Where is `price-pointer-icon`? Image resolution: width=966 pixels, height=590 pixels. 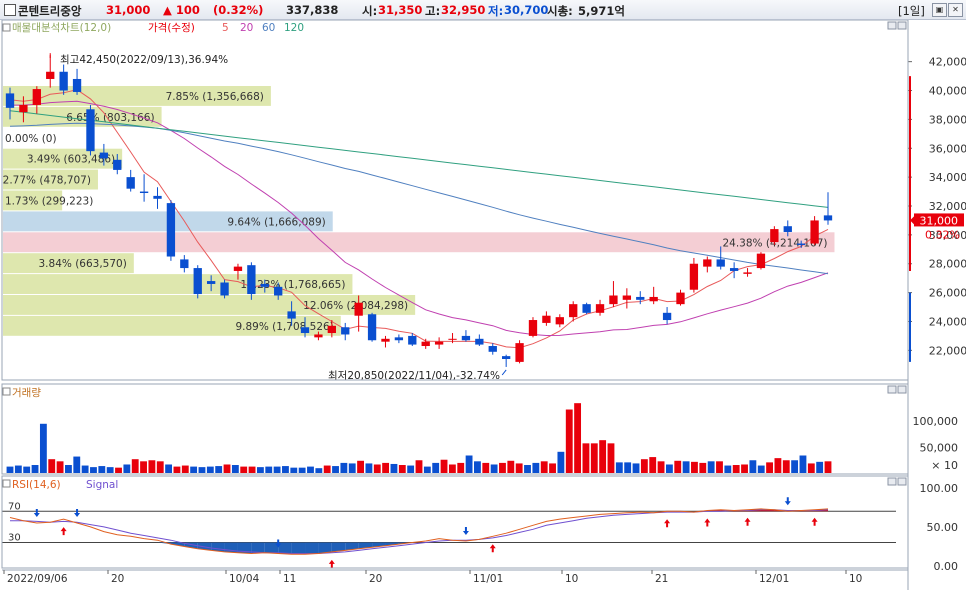
price-pointer-icon is located at coordinates (912, 220).